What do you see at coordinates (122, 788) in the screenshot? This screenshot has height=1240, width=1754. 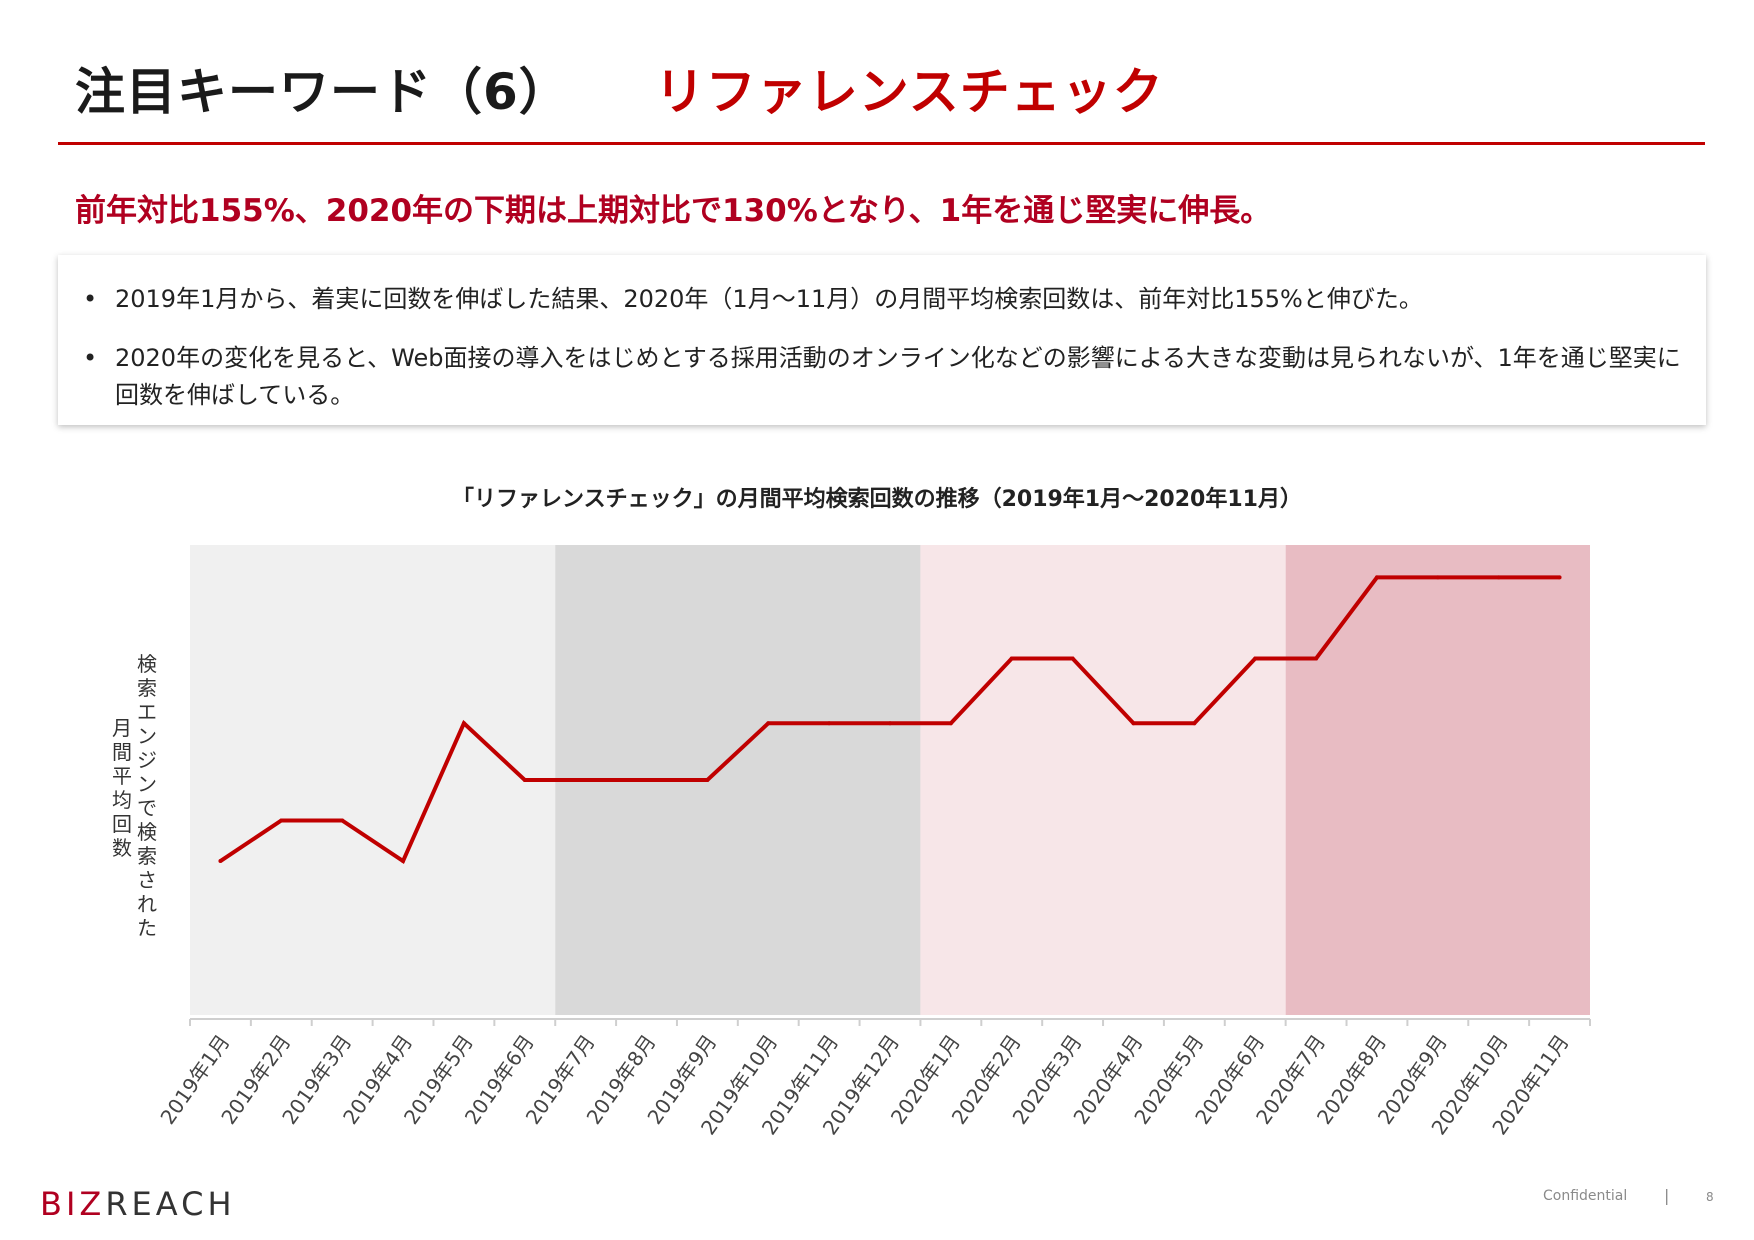 I see `chart-ylabel-line-2: 月間平均回数` at bounding box center [122, 788].